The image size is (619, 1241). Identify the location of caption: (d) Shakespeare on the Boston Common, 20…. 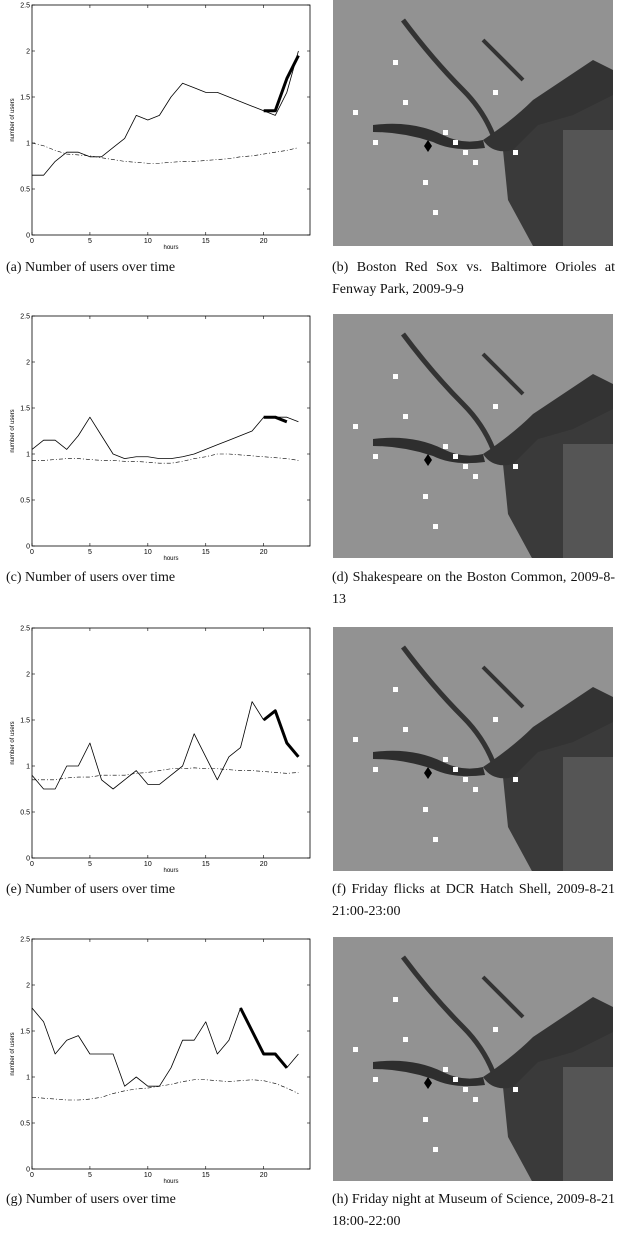
(473, 588).